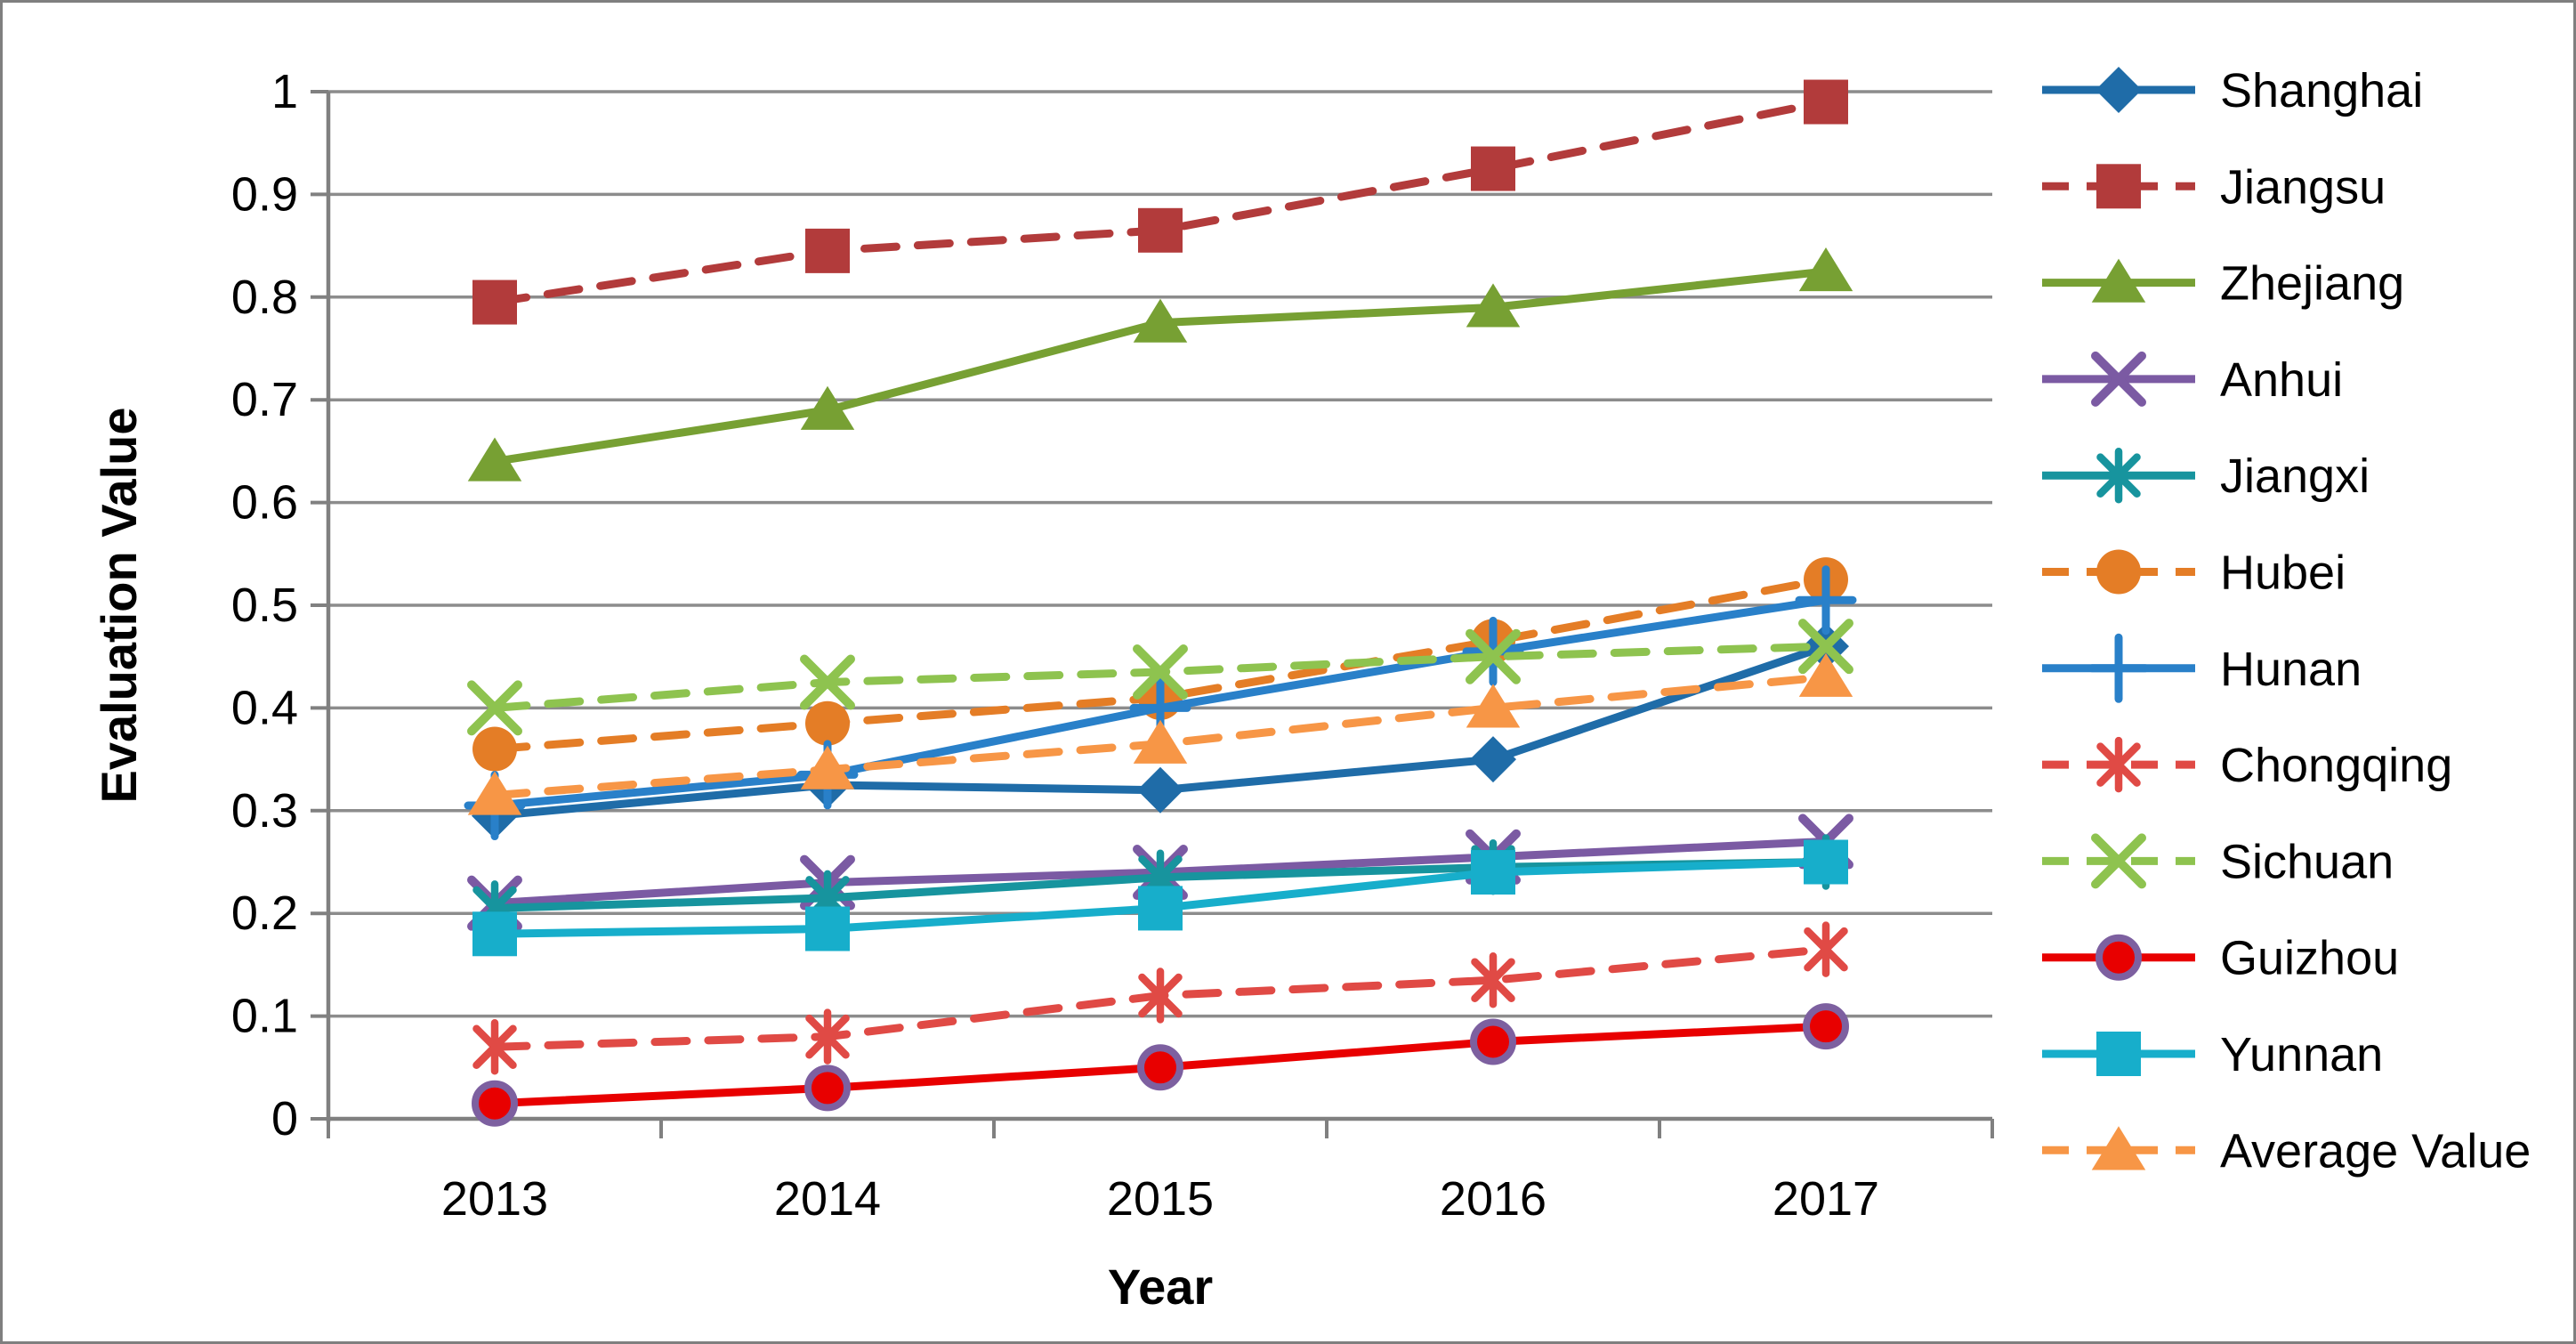 The width and height of the screenshot is (2576, 1344). I want to click on y-axis-tick-labels: 0 0.1 0.2 0.3 0.4 0.5 0.6 0.7 0.8 0.9 1, so click(264, 605).